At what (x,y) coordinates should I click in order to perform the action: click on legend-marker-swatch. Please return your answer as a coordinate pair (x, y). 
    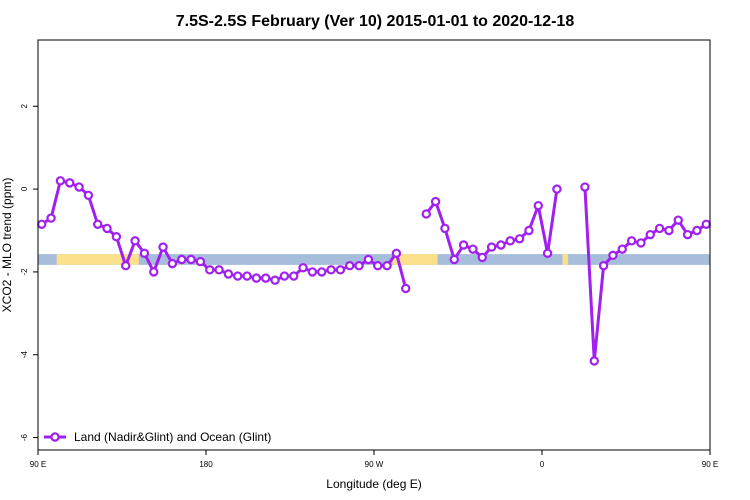
    Looking at the image, I should click on (55, 437).